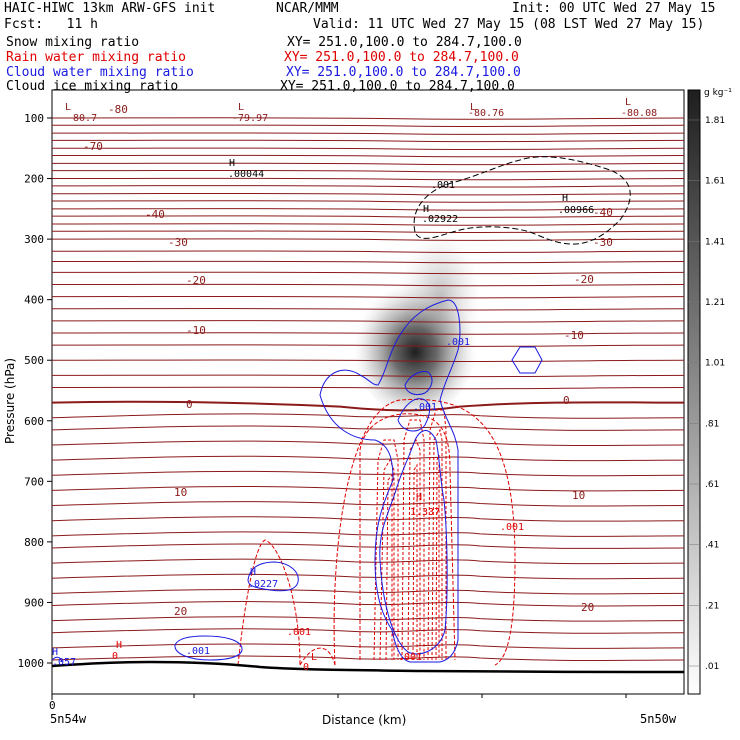 This screenshot has width=740, height=740. What do you see at coordinates (246, 174) in the screenshot?
I see `high-value: .00044` at bounding box center [246, 174].